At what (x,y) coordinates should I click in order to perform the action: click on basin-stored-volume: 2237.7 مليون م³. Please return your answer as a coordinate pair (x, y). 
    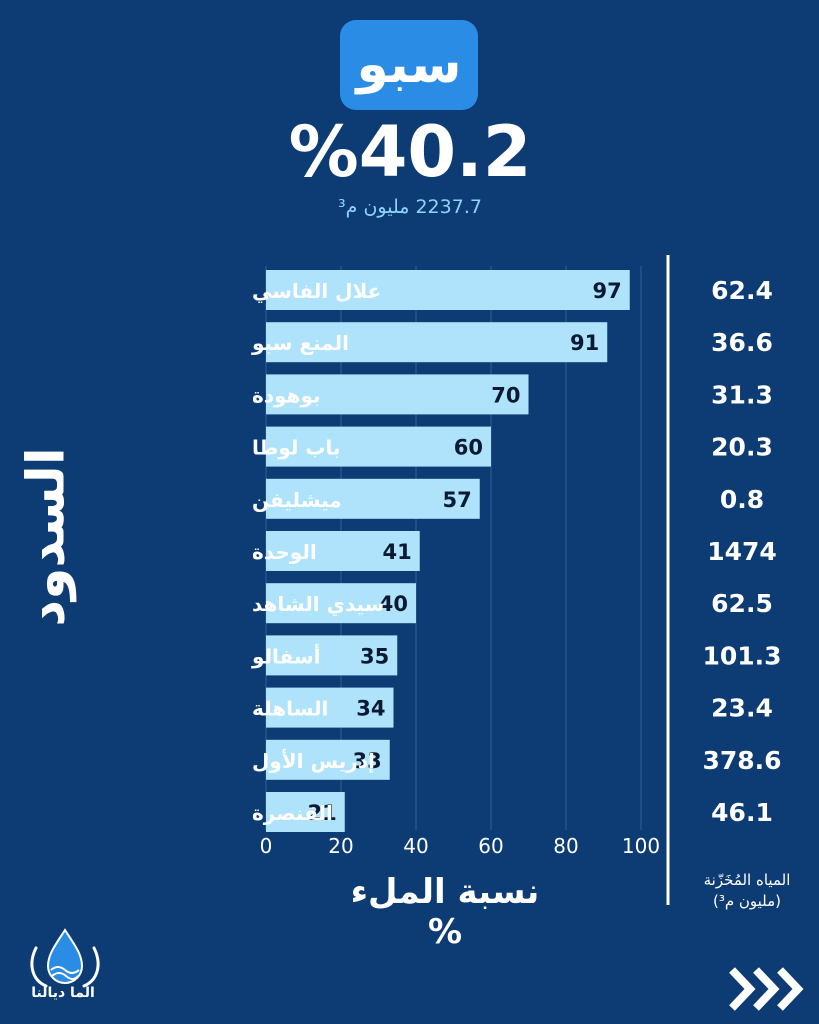
    Looking at the image, I should click on (410, 207).